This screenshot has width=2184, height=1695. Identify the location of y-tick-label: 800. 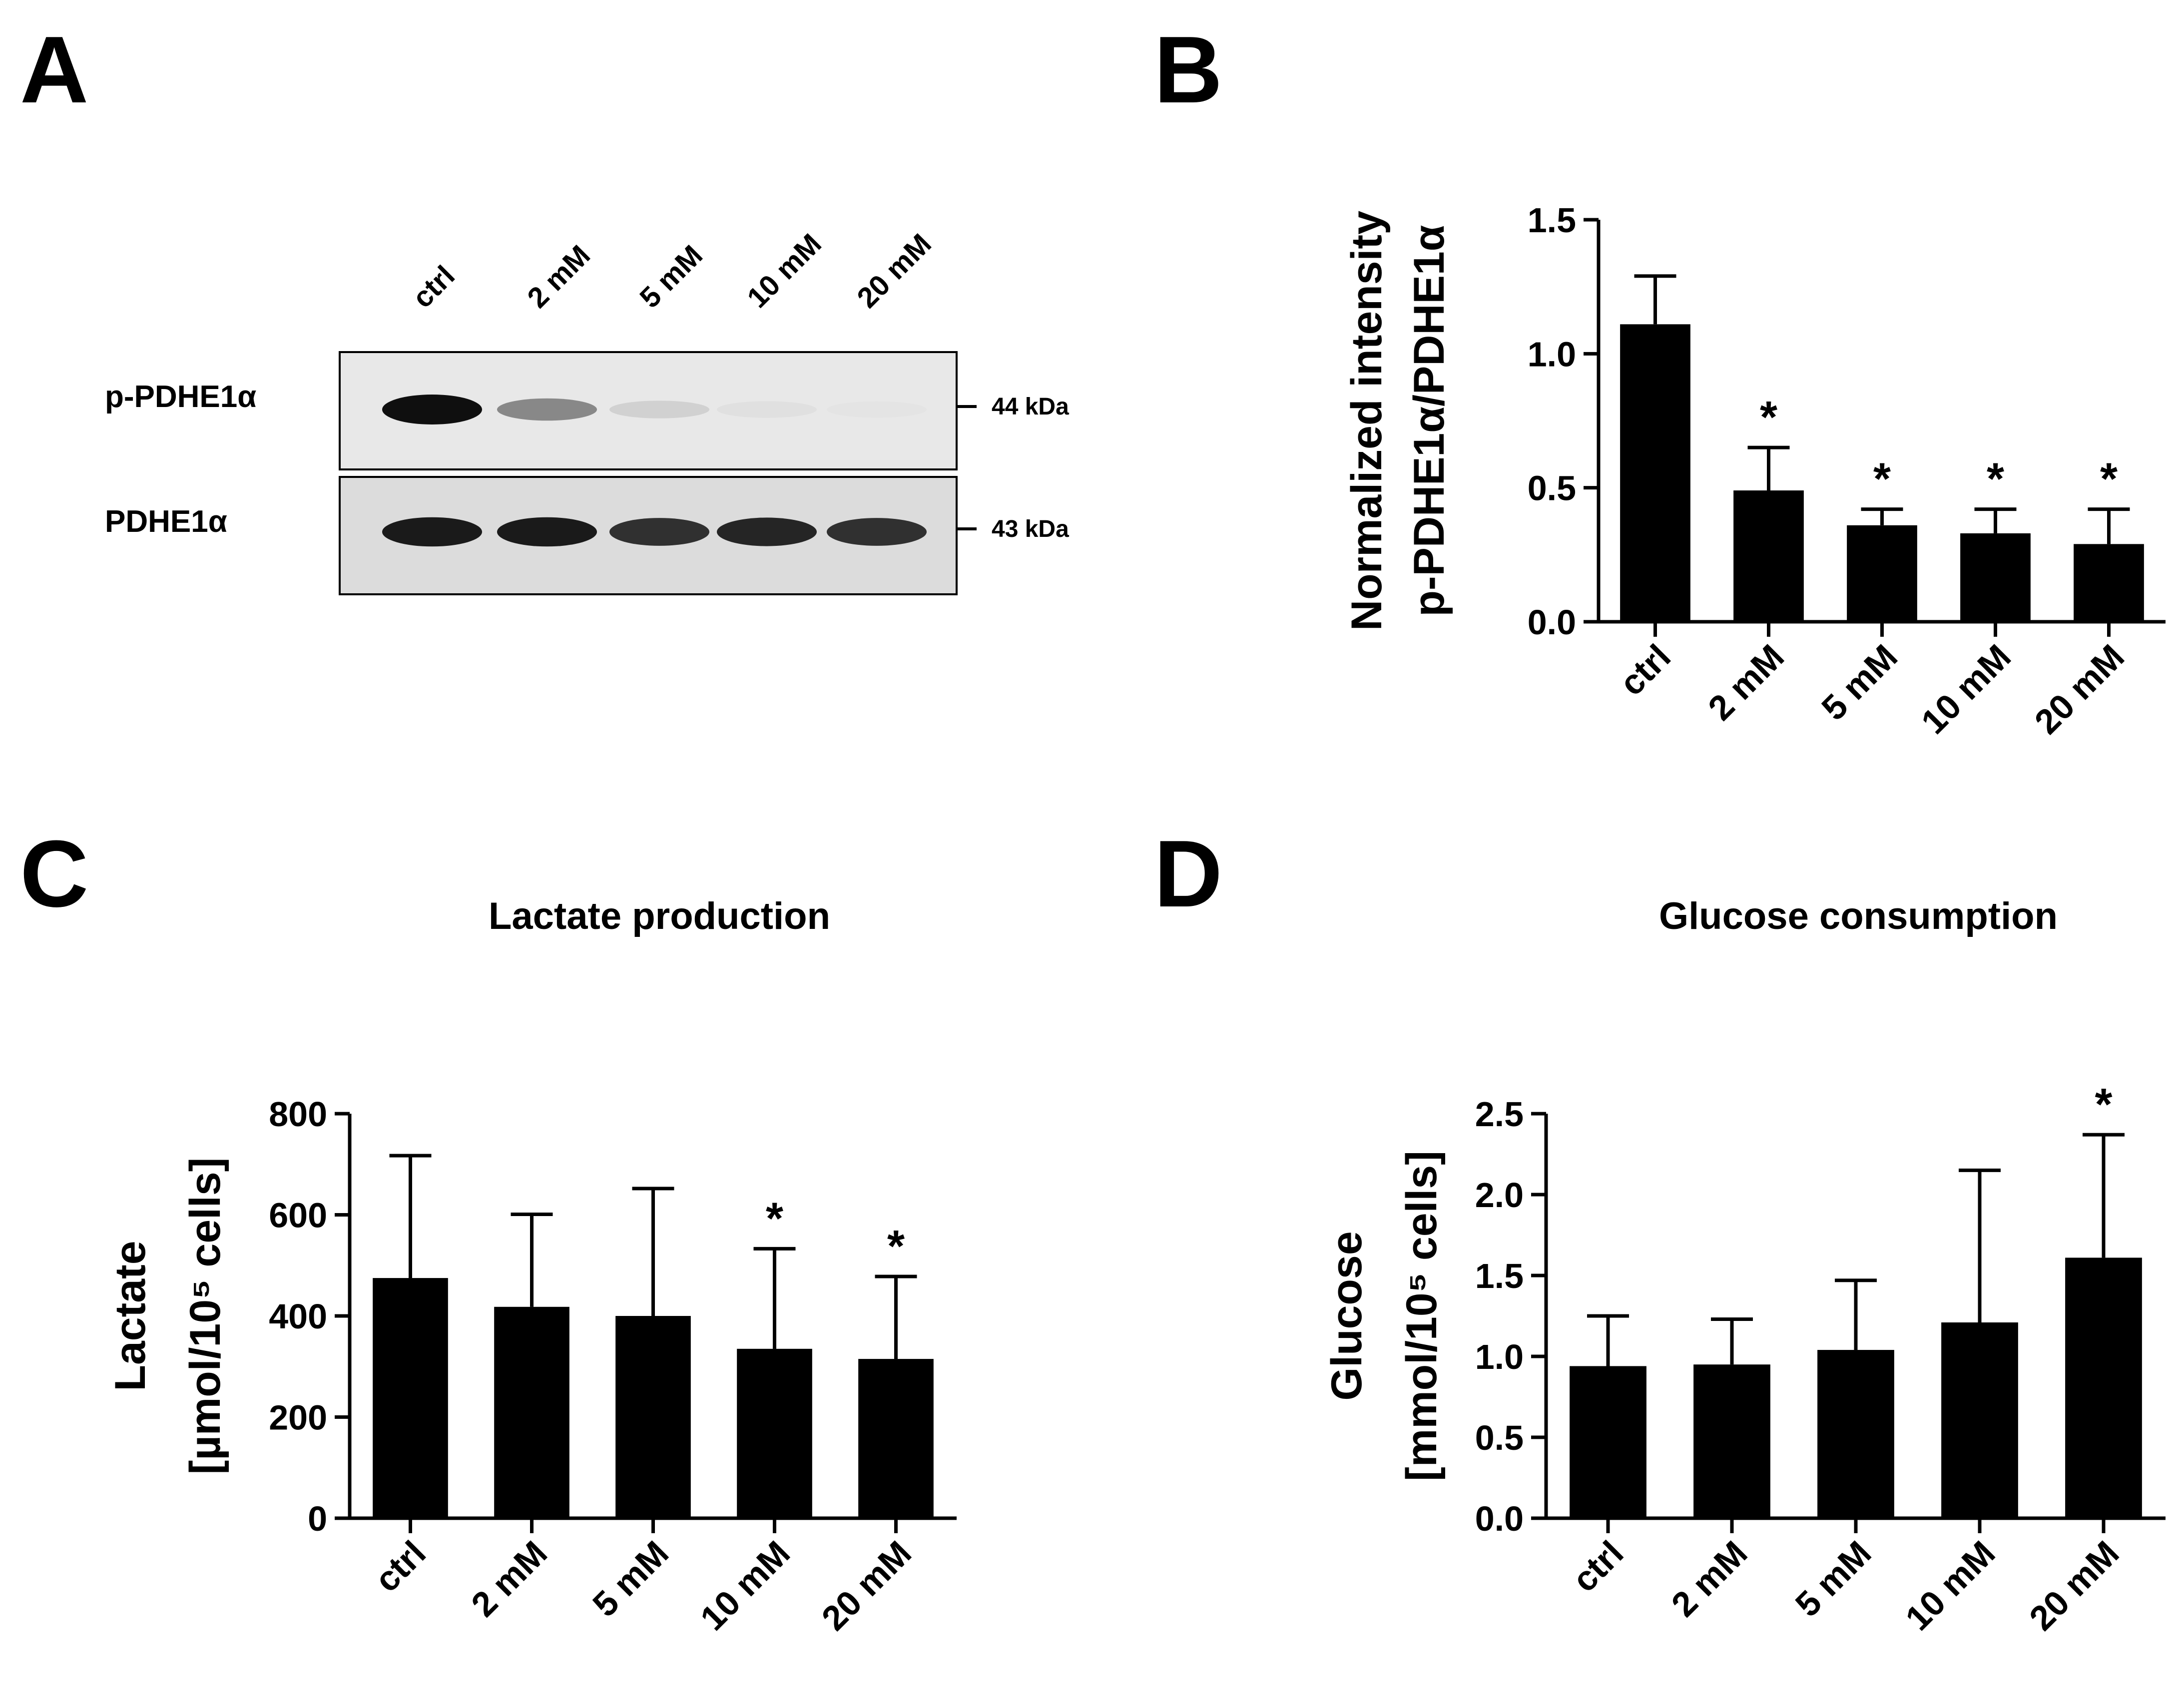
(298, 1115).